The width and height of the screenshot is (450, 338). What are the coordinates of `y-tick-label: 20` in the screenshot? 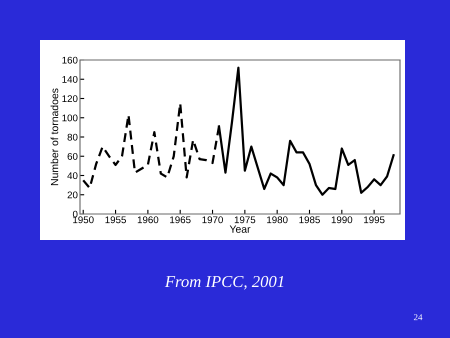 It's located at (73, 194).